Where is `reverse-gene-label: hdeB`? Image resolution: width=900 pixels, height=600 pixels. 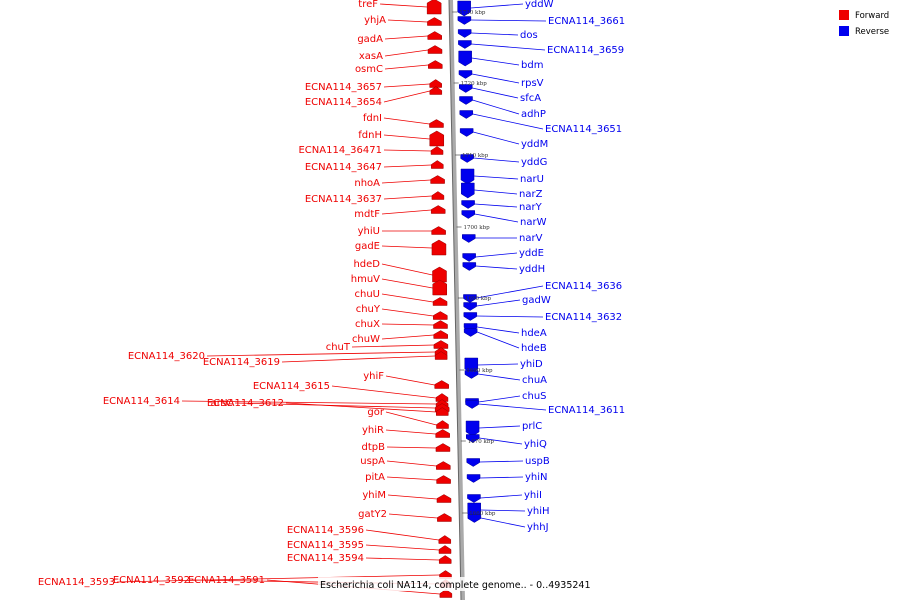 reverse-gene-label: hdeB is located at coordinates (534, 348).